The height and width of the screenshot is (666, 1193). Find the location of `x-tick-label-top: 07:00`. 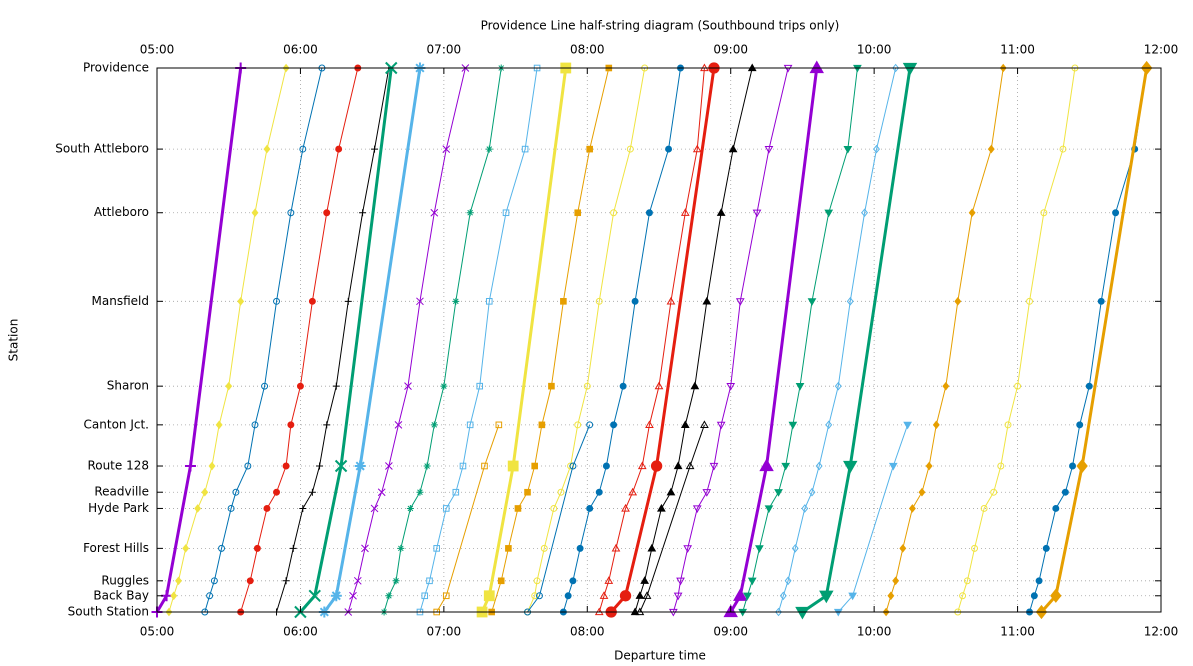

x-tick-label-top: 07:00 is located at coordinates (444, 50).